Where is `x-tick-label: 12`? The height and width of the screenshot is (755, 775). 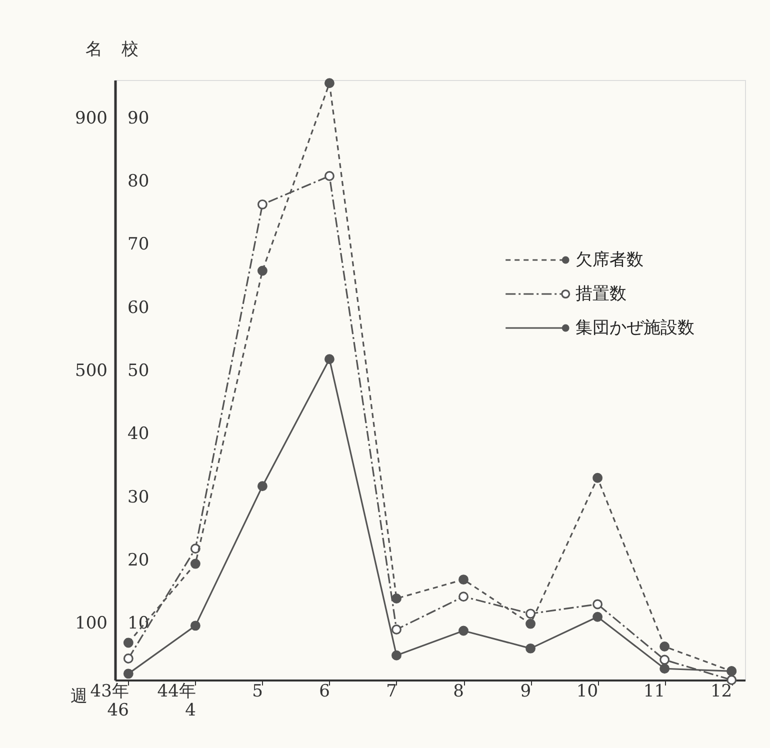
x-tick-label: 12 is located at coordinates (721, 692).